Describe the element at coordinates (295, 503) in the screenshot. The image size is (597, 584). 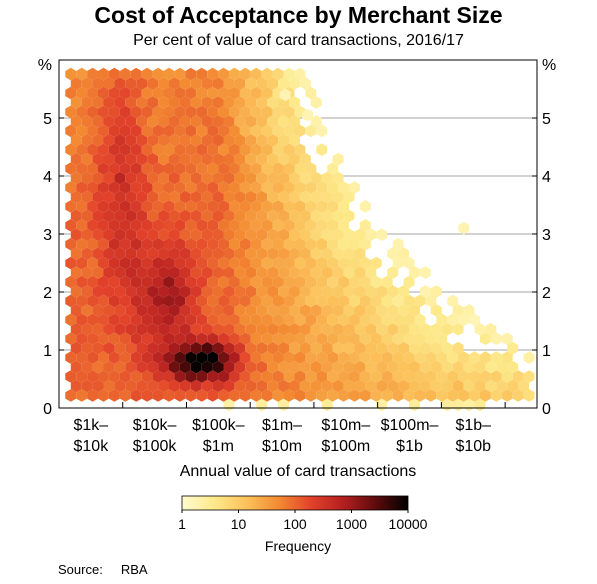
I see `colorbar` at that location.